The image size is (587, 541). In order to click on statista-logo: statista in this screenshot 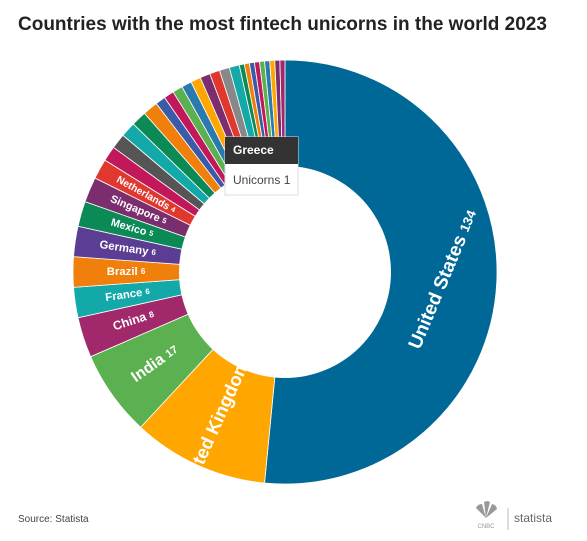, I will do `click(533, 518)`.